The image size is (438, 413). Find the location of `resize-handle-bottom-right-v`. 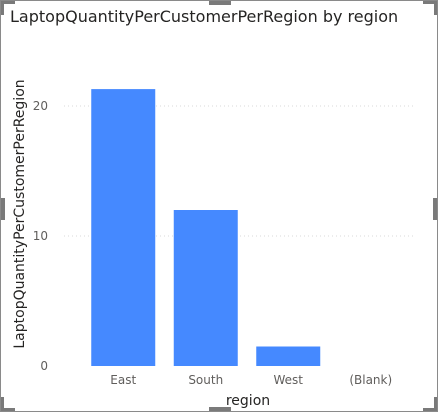

resize-handle-bottom-right-v is located at coordinates (435, 404).